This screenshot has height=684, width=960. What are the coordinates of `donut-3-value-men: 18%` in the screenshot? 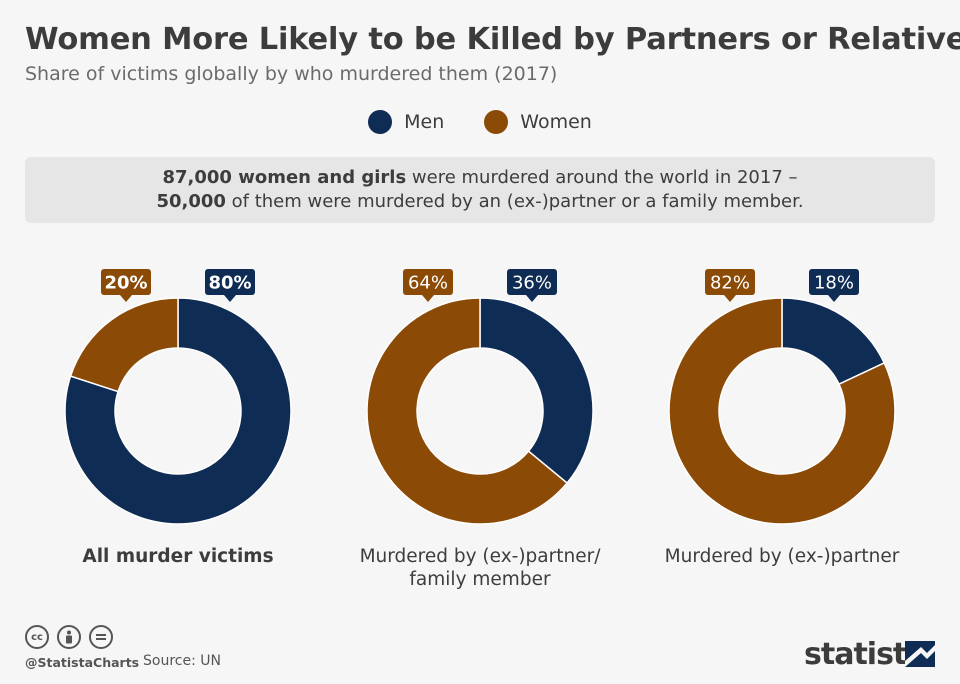 It's located at (834, 283).